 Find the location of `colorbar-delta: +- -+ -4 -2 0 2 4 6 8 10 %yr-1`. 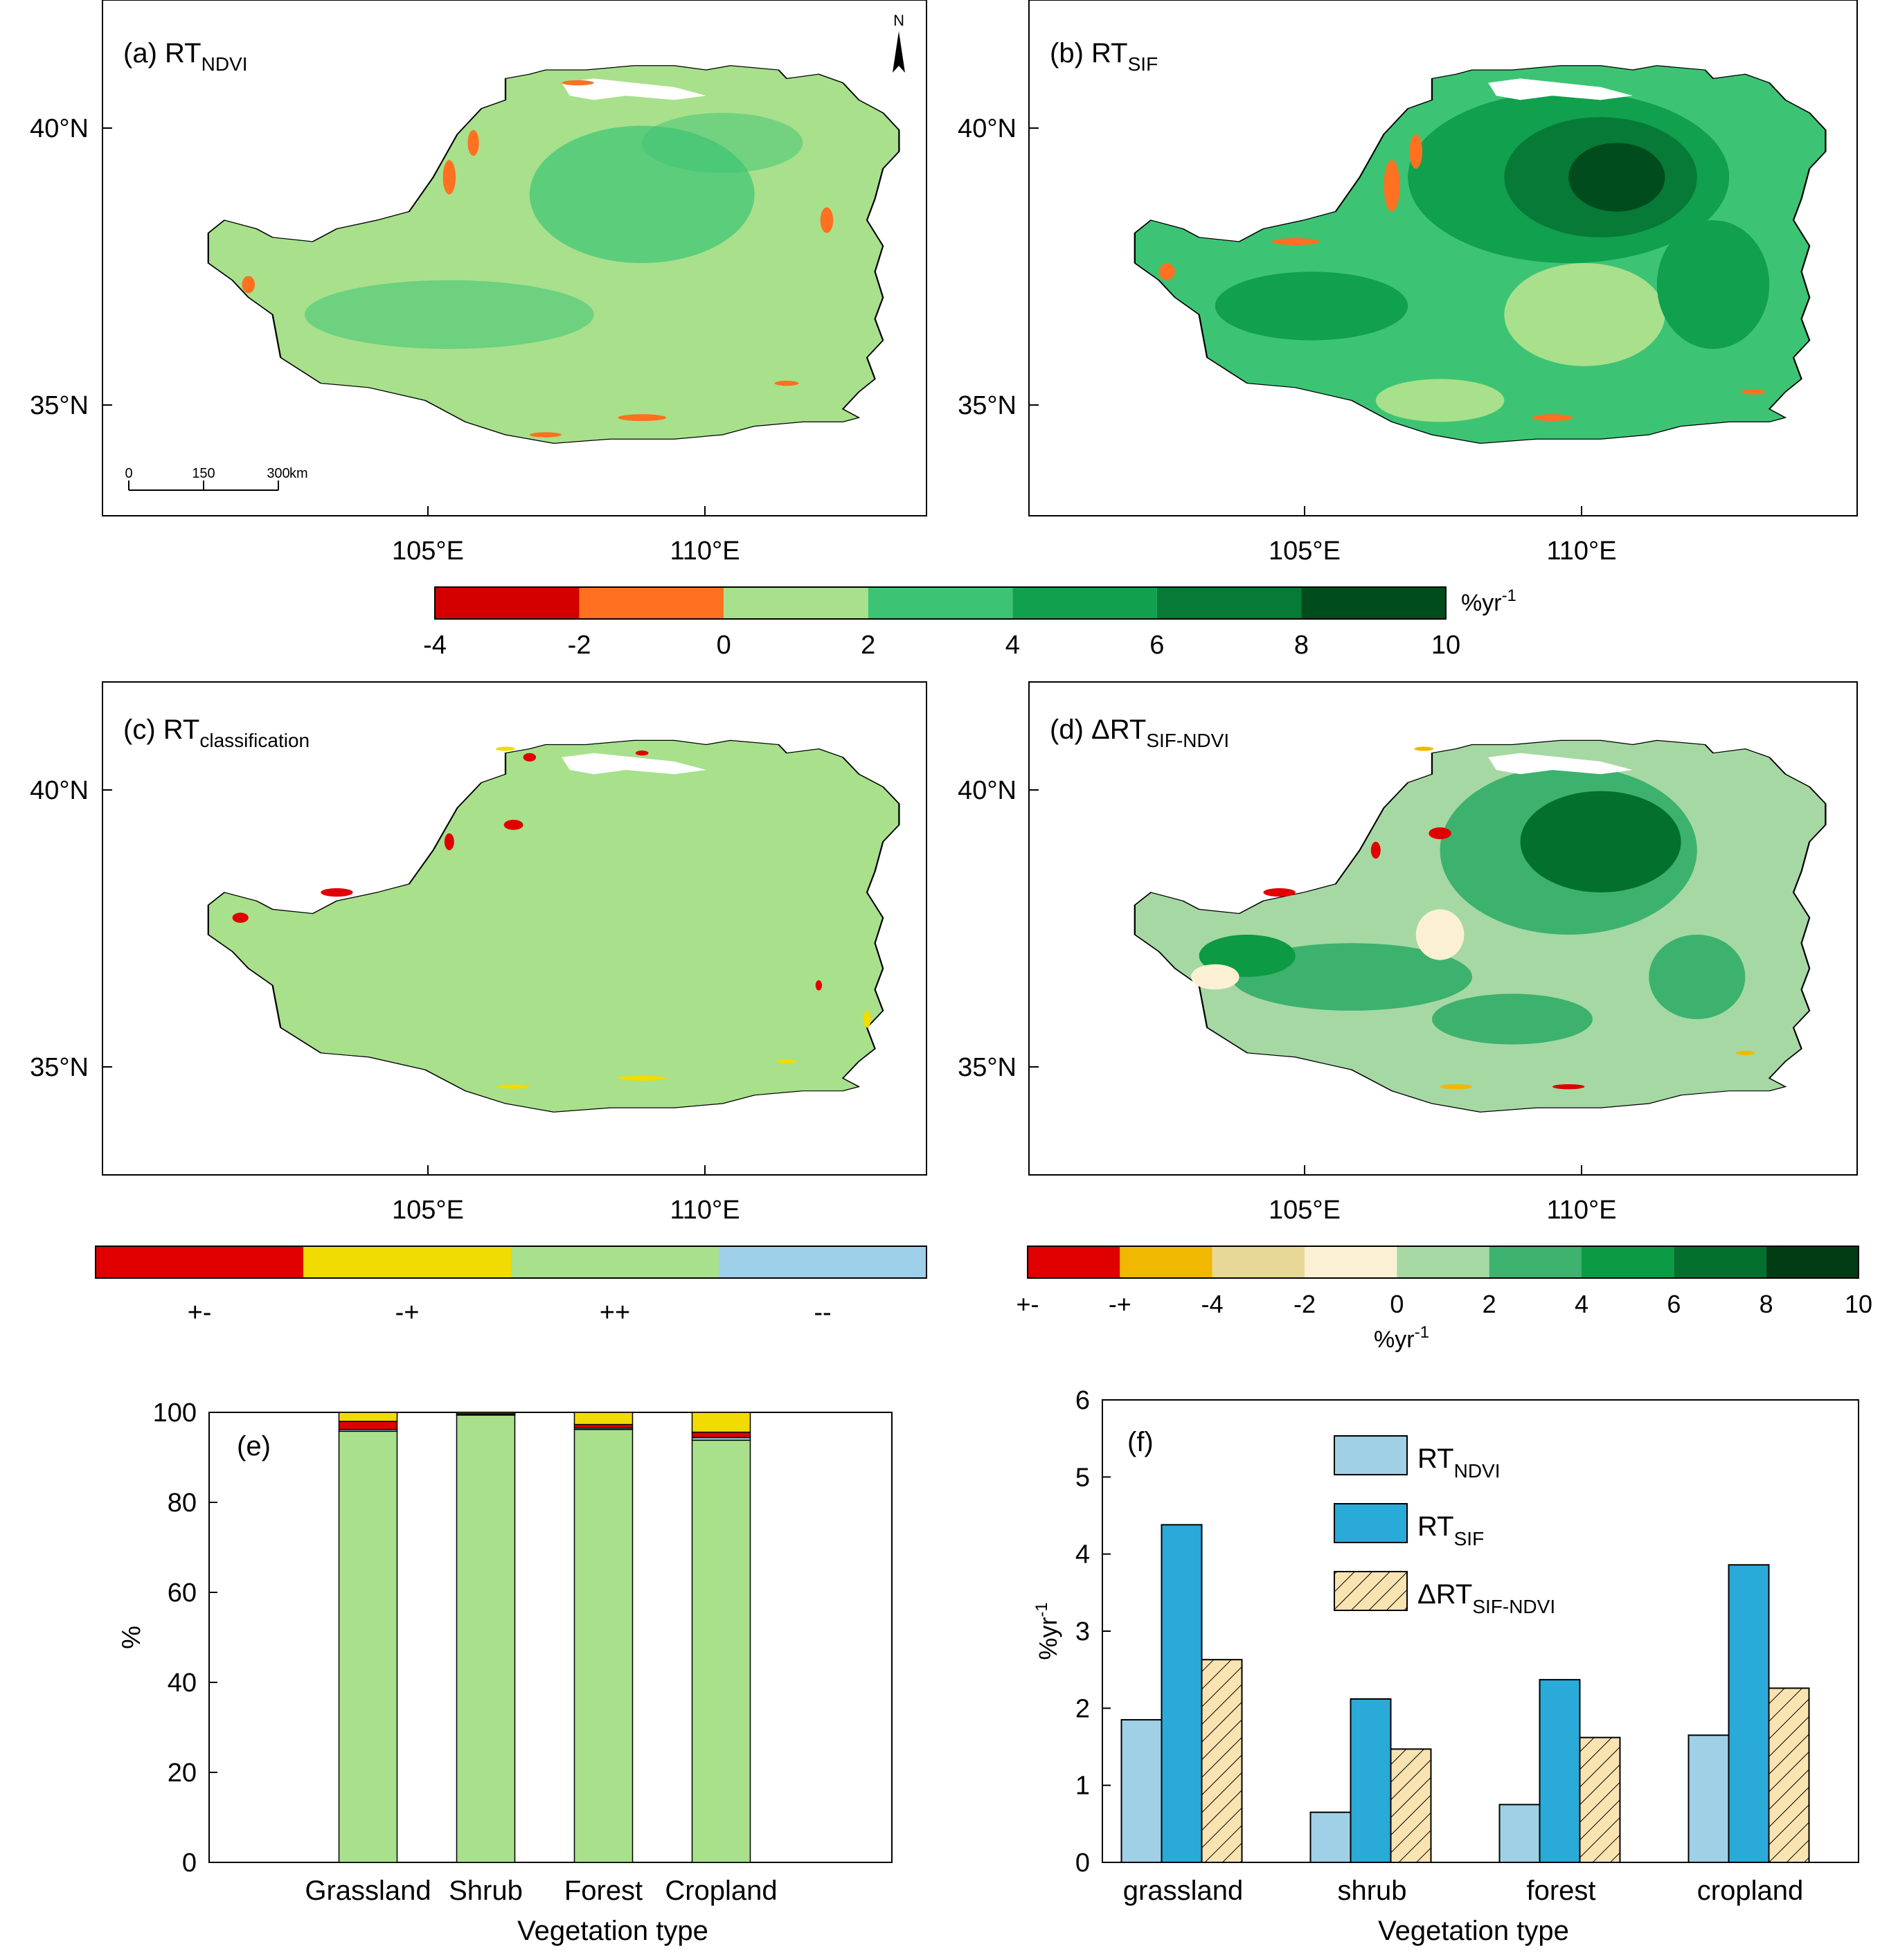

colorbar-delta: +- -+ -4 -2 0 2 4 6 8 10 %yr-1 is located at coordinates (1444, 1299).